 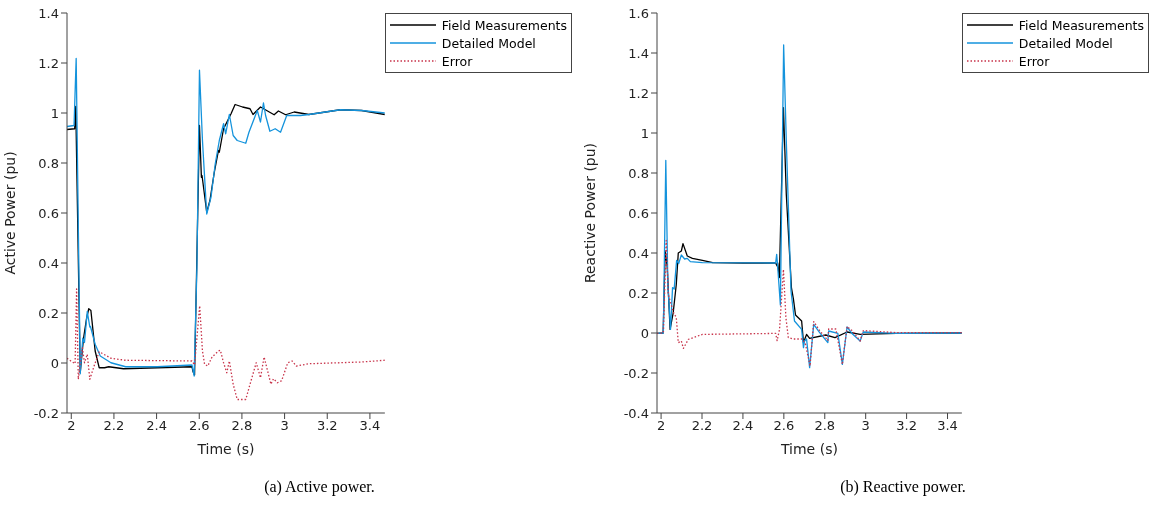 I want to click on y-axis-title: Active Power (pu), so click(x=9, y=213).